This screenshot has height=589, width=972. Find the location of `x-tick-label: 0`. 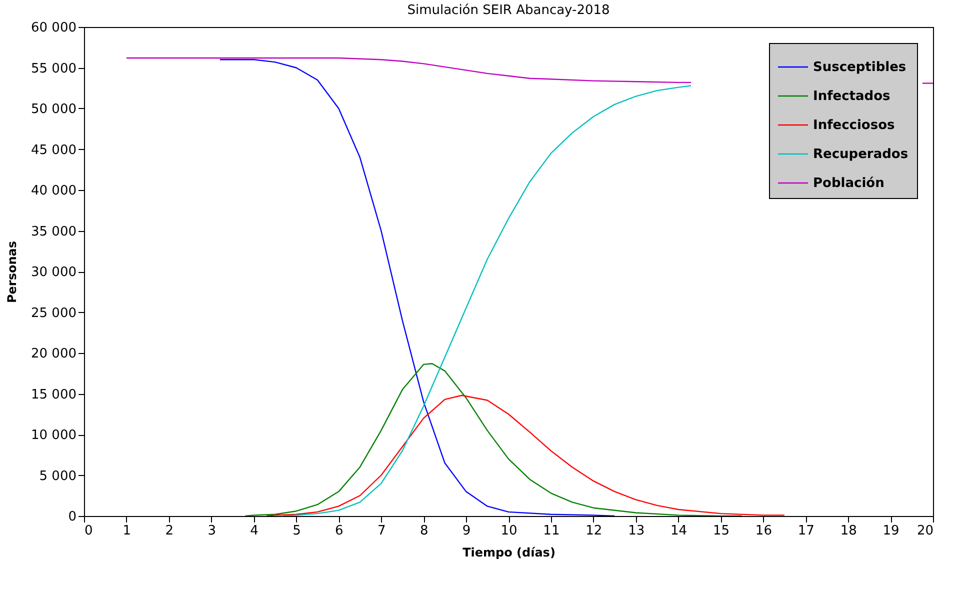

x-tick-label: 0 is located at coordinates (88, 531).